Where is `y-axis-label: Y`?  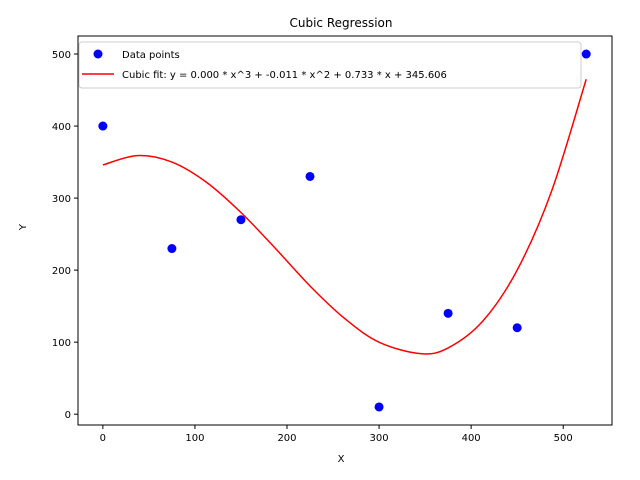
y-axis-label: Y is located at coordinates (23, 227).